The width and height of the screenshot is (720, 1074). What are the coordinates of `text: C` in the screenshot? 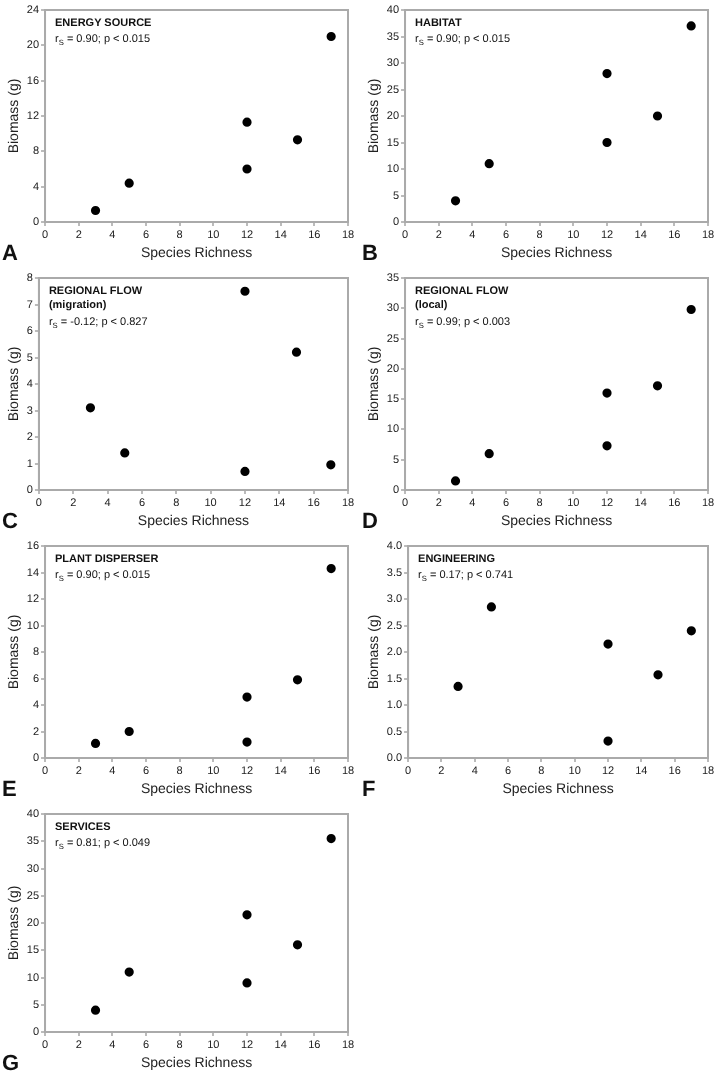 It's located at (10, 522).